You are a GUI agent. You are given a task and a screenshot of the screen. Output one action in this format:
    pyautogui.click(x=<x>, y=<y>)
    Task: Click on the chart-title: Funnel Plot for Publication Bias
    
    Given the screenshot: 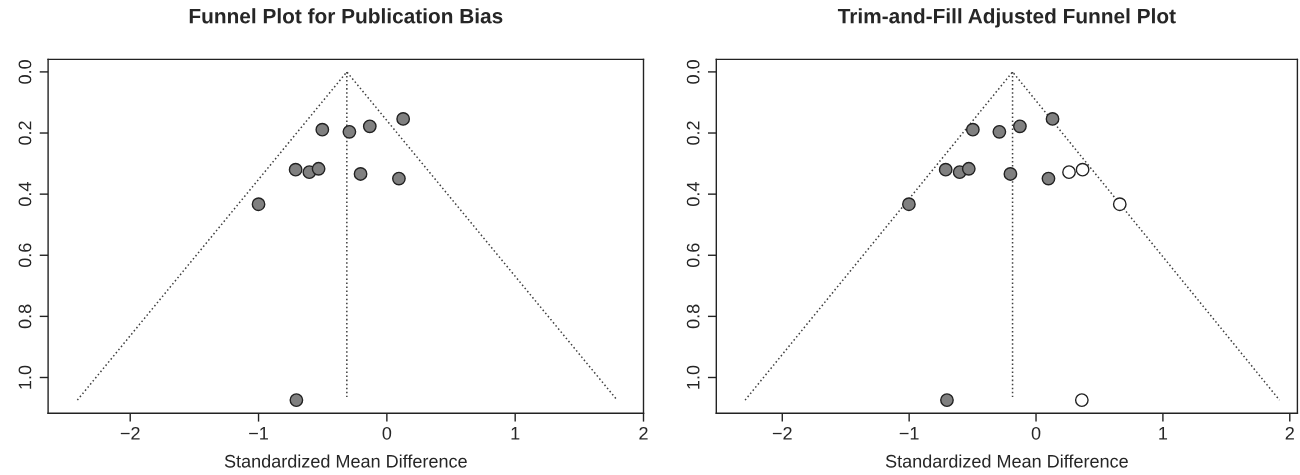 What is the action you would take?
    pyautogui.click(x=346, y=16)
    